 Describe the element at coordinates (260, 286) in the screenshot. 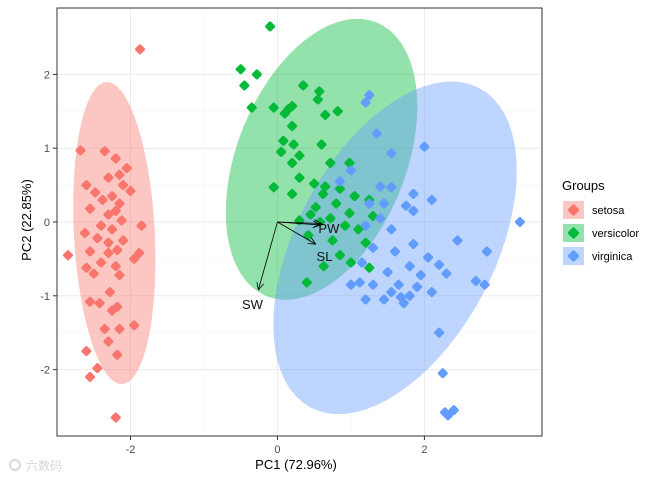

I see `arrowhead-SW` at that location.